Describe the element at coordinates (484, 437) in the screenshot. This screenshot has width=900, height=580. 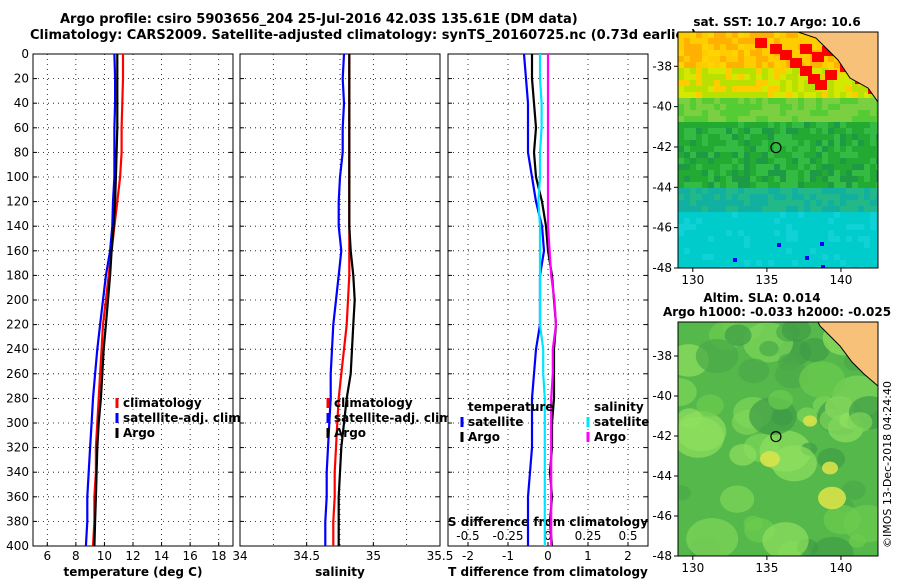
I see `legend-label: Argo` at that location.